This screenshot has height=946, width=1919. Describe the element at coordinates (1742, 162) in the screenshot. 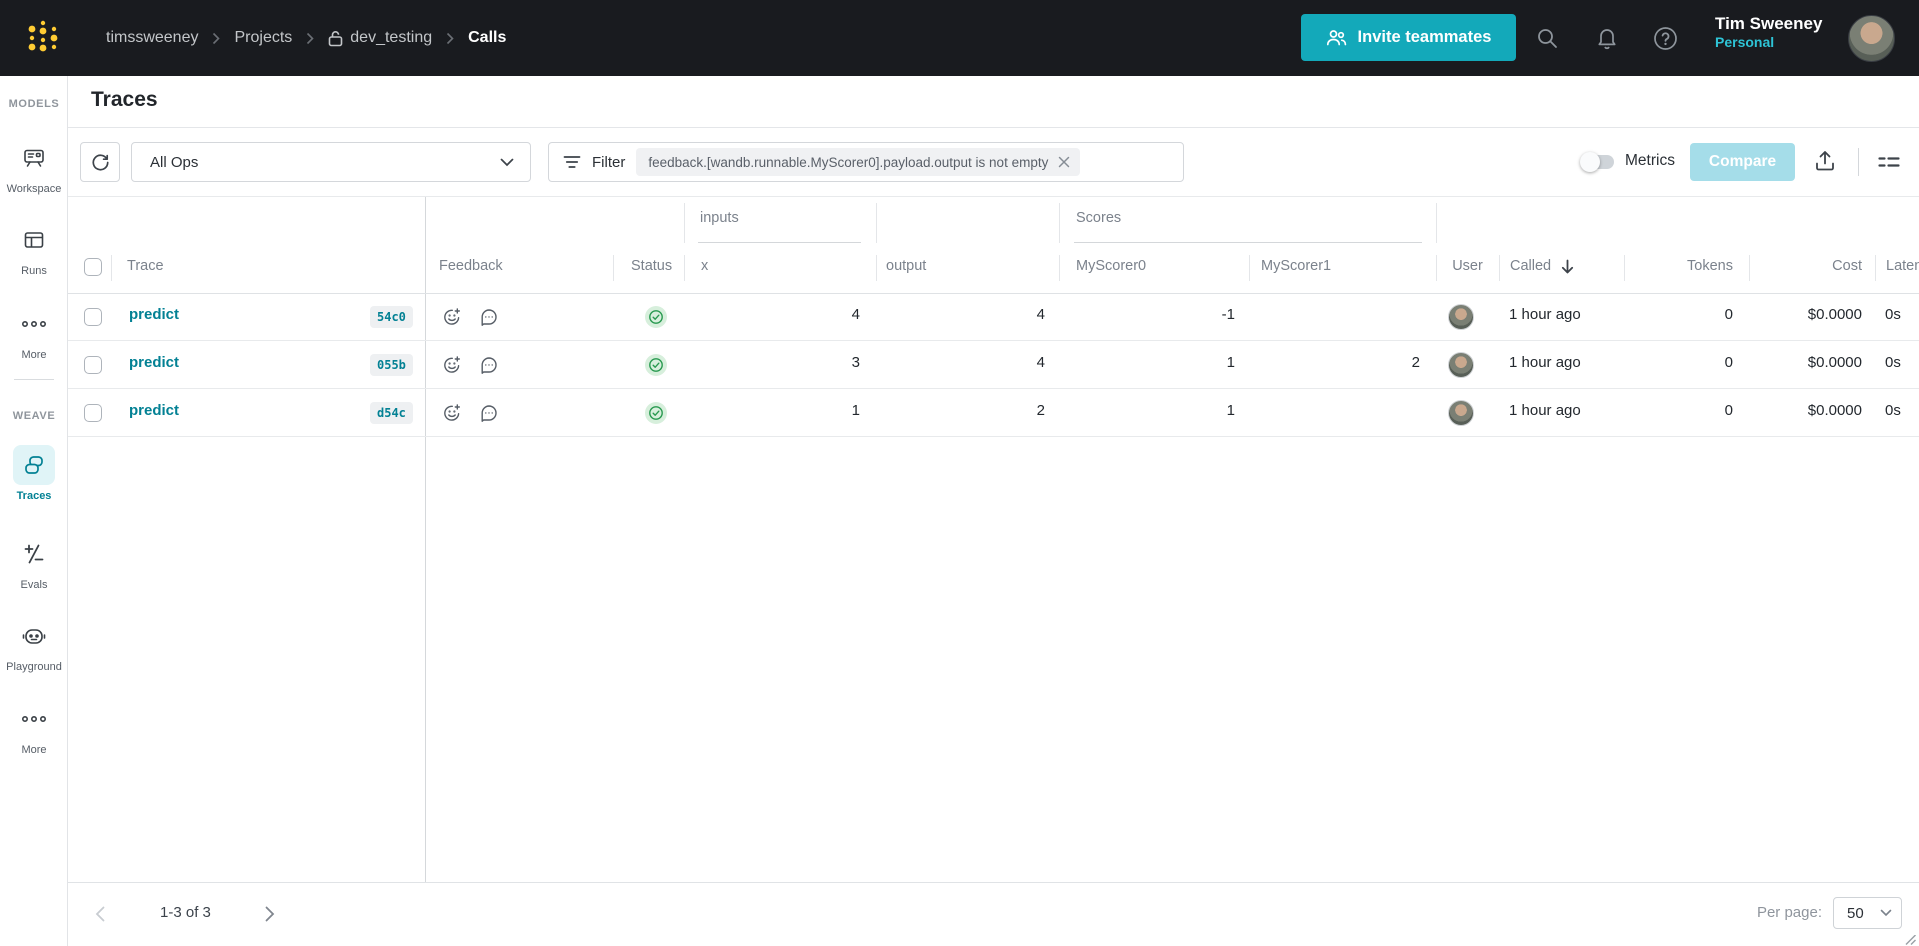

I see `compare-button: Compare` at that location.